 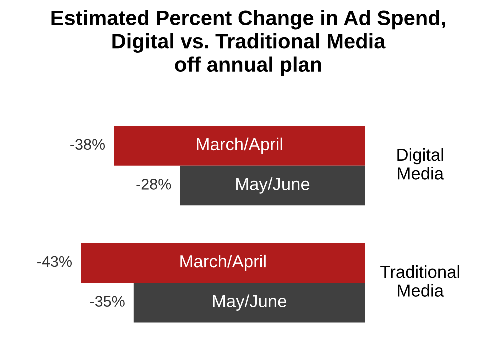 I want to click on text: March/April, so click(x=239, y=146).